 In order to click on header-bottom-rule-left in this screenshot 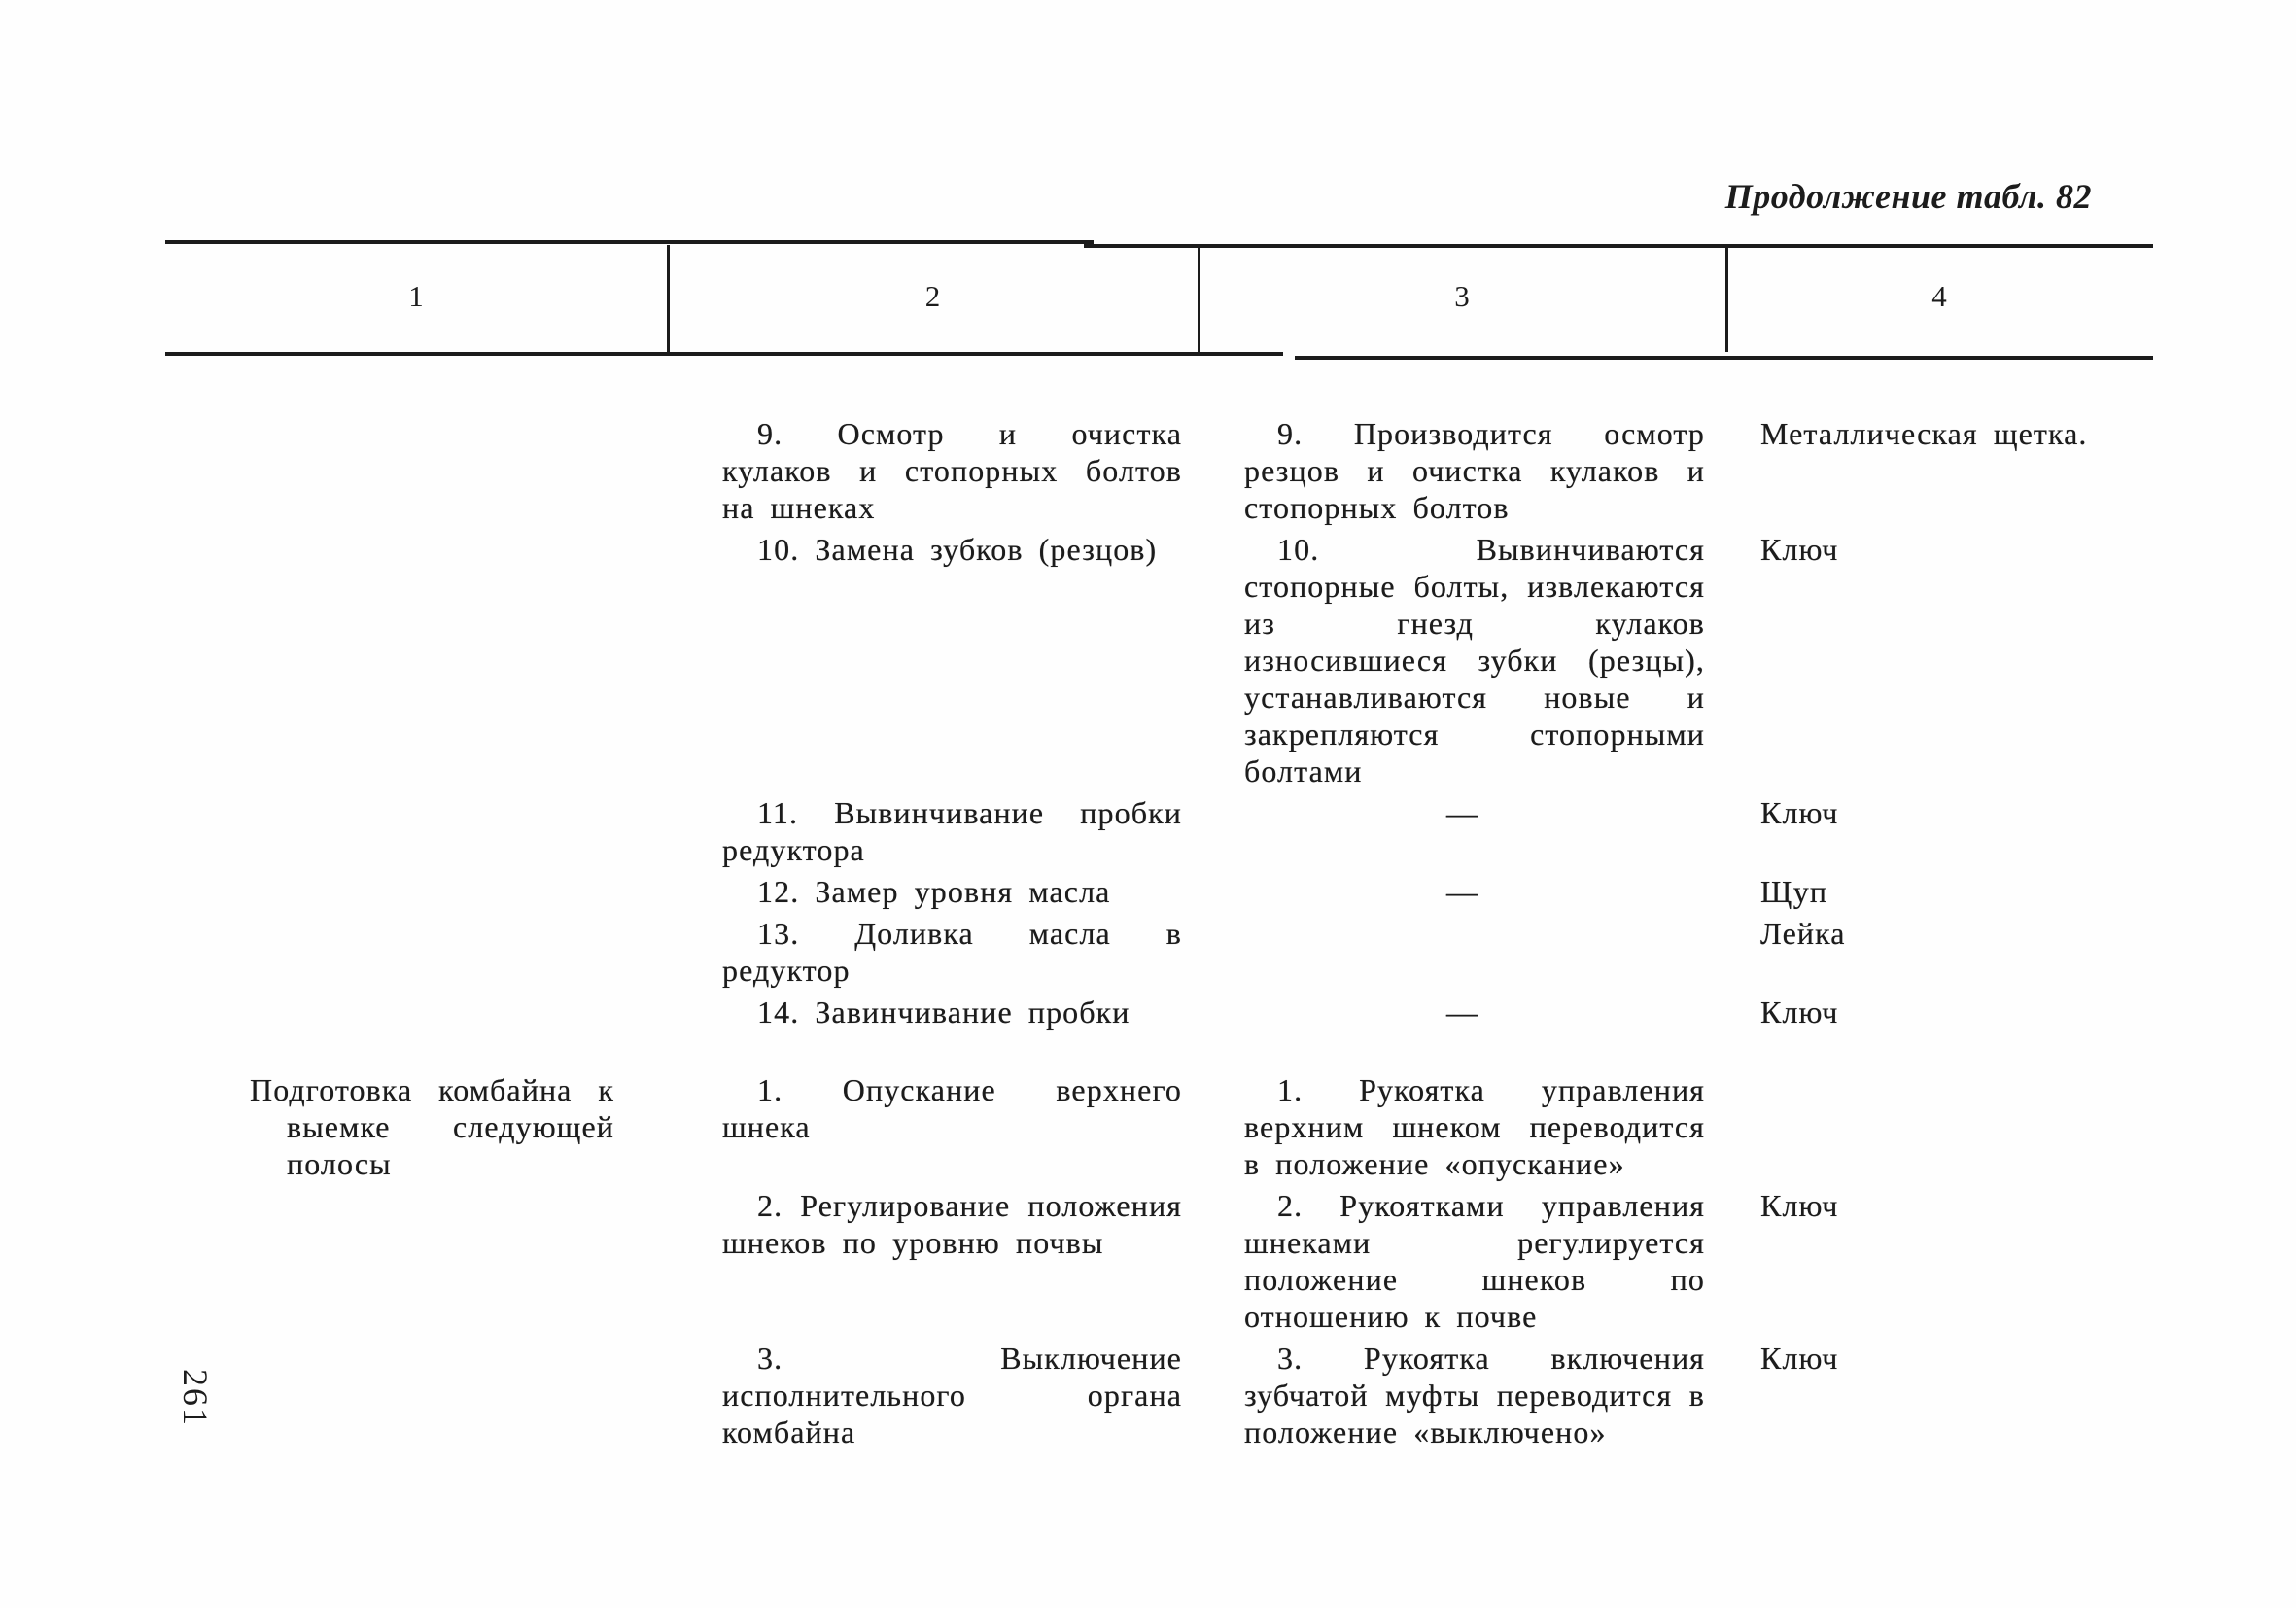, I will do `click(724, 354)`.